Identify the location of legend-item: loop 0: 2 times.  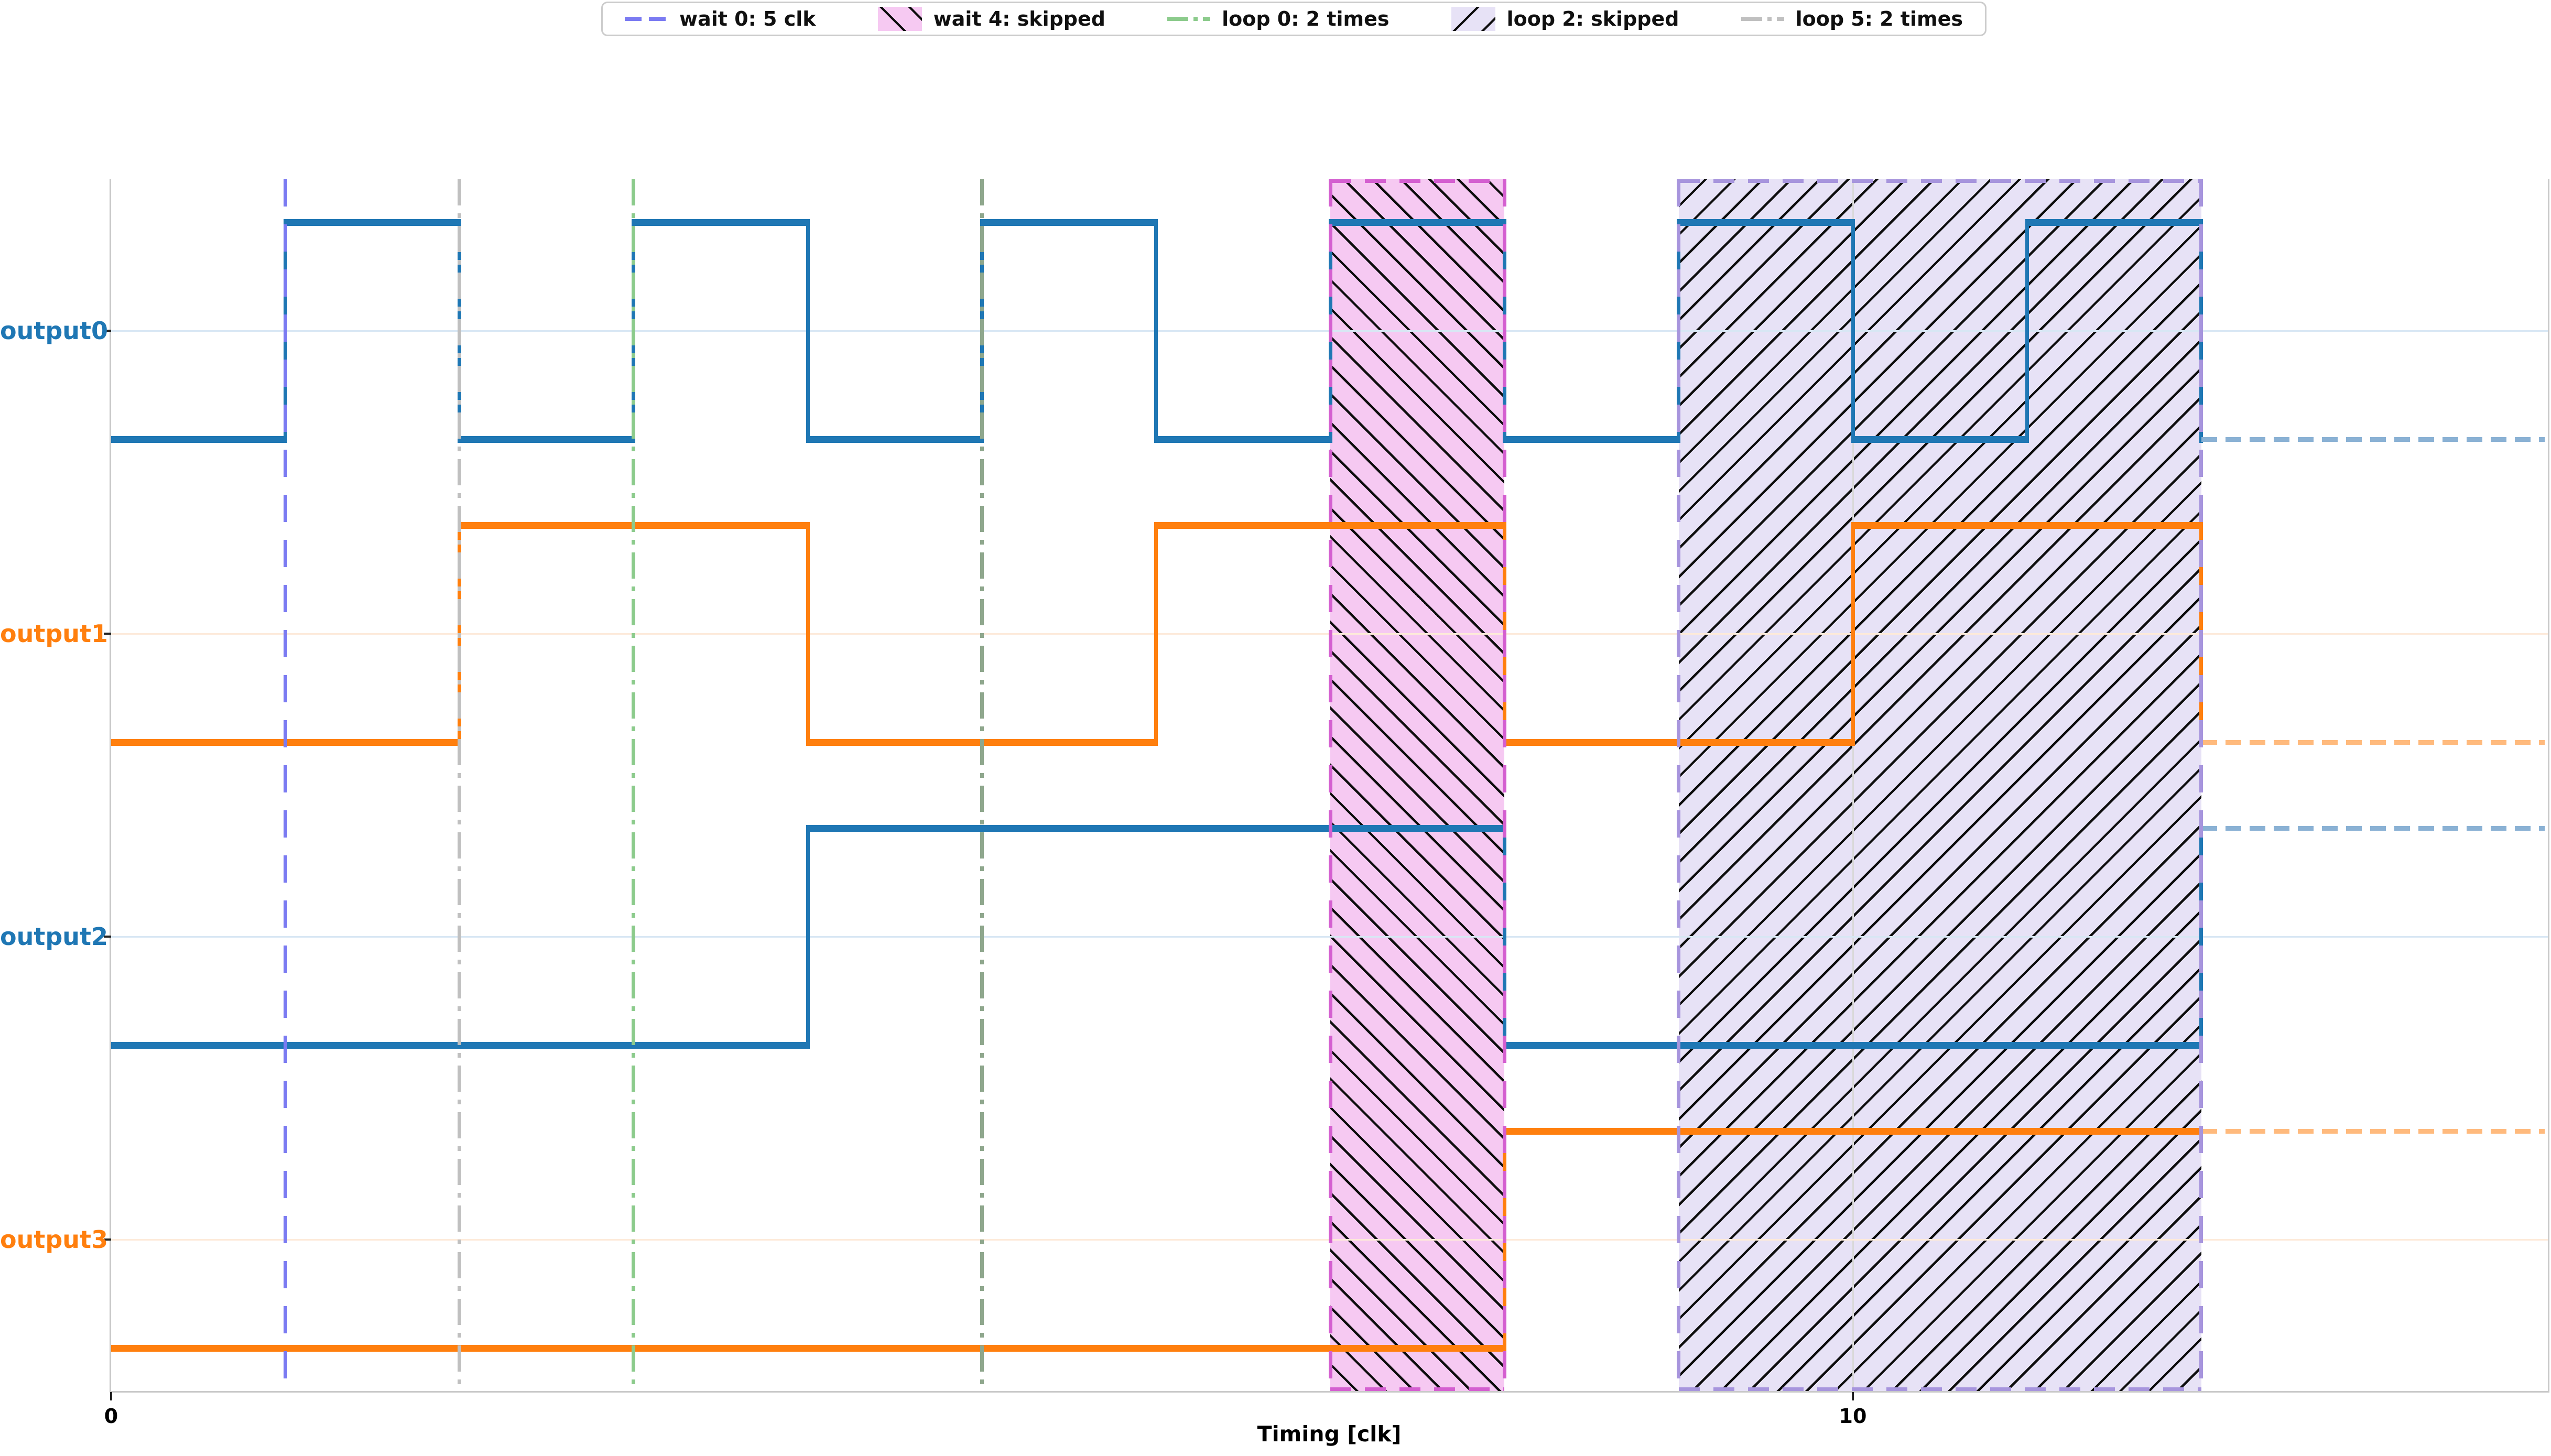
(1279, 18).